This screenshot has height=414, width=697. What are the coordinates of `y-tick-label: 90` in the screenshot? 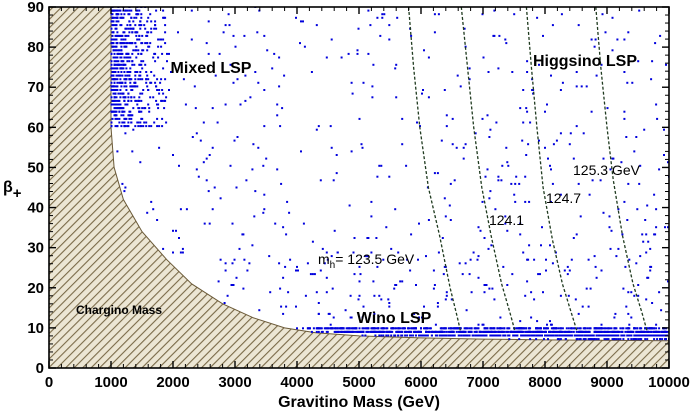 It's located at (35, 8).